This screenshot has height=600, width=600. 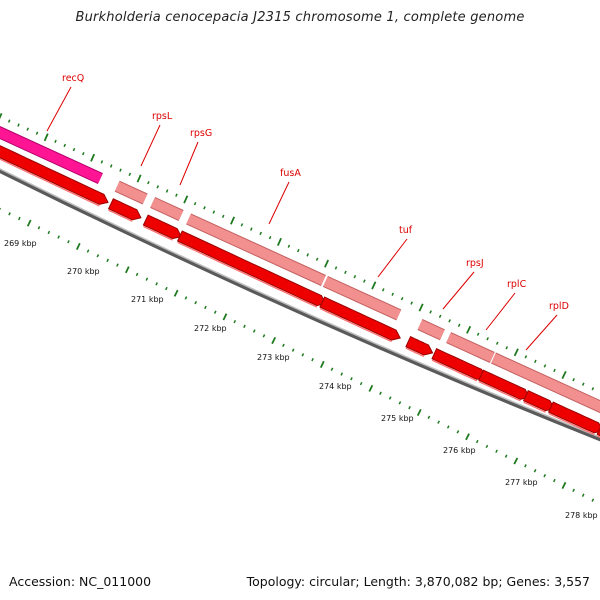 I want to click on leader-line-tuf, so click(x=392, y=258).